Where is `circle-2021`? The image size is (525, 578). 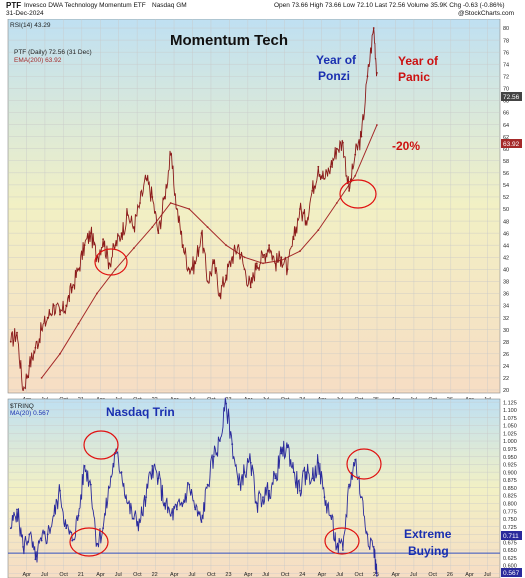
circle-2021 is located at coordinates (111, 262).